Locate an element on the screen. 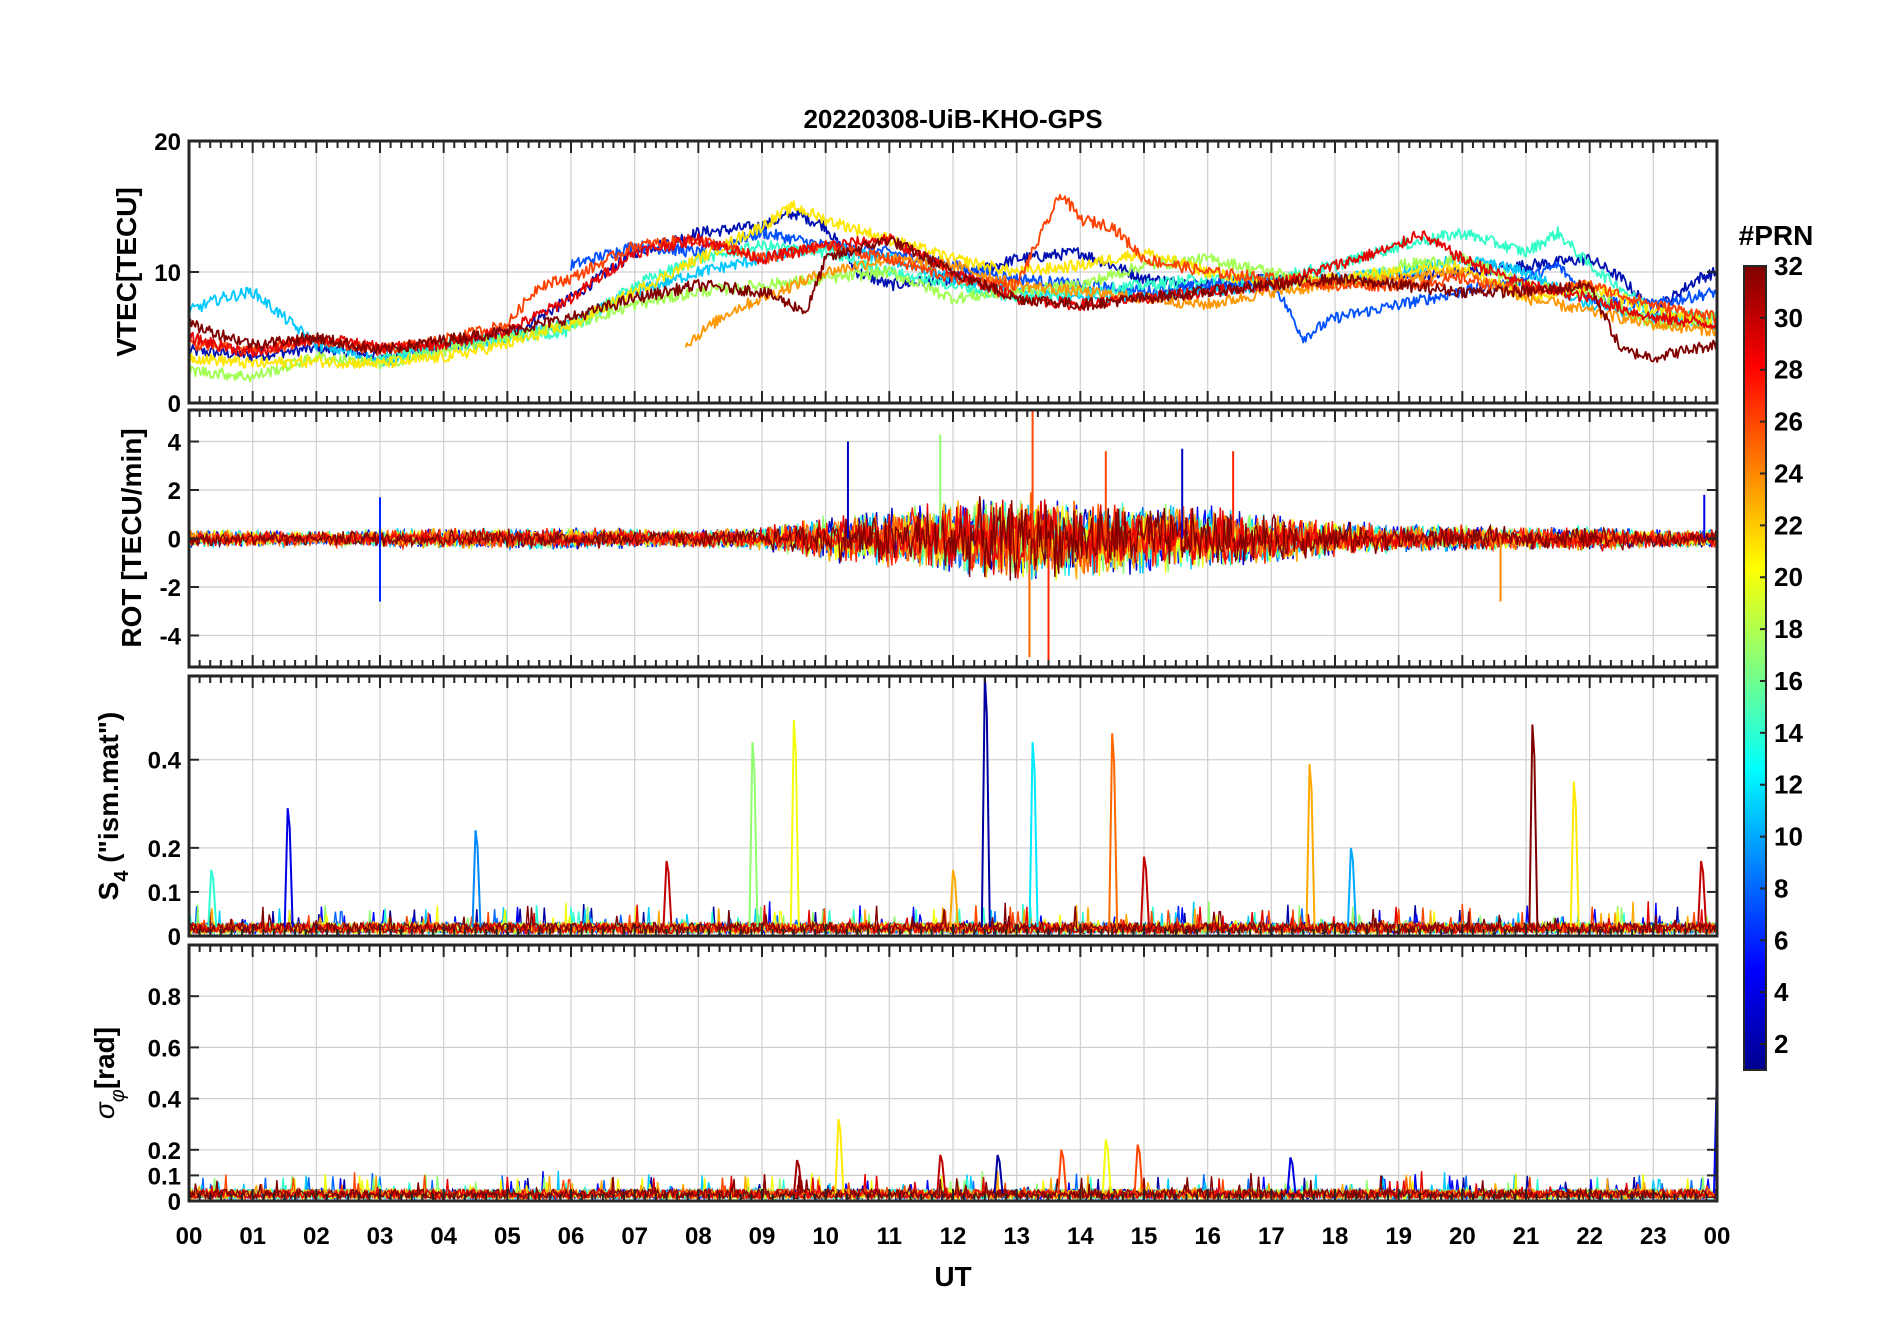 Image resolution: width=1902 pixels, height=1330 pixels. x-tick-label: 14 is located at coordinates (1080, 1236).